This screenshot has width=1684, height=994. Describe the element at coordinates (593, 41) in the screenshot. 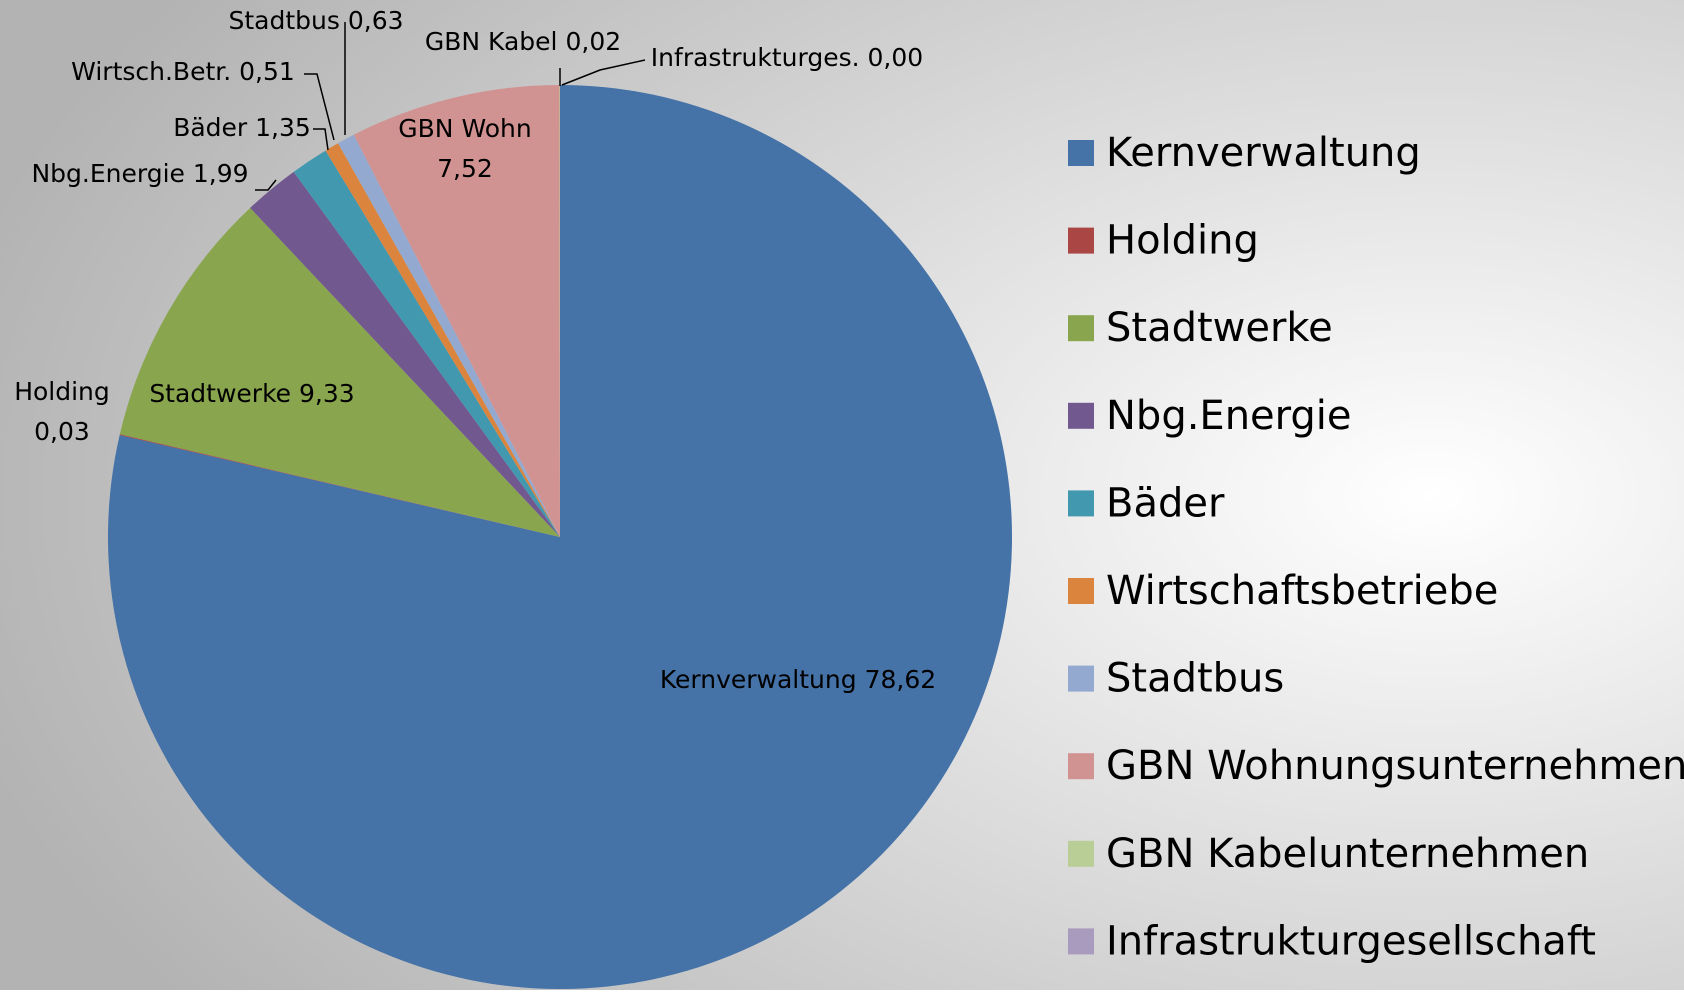

I see `label-value: 0,02` at that location.